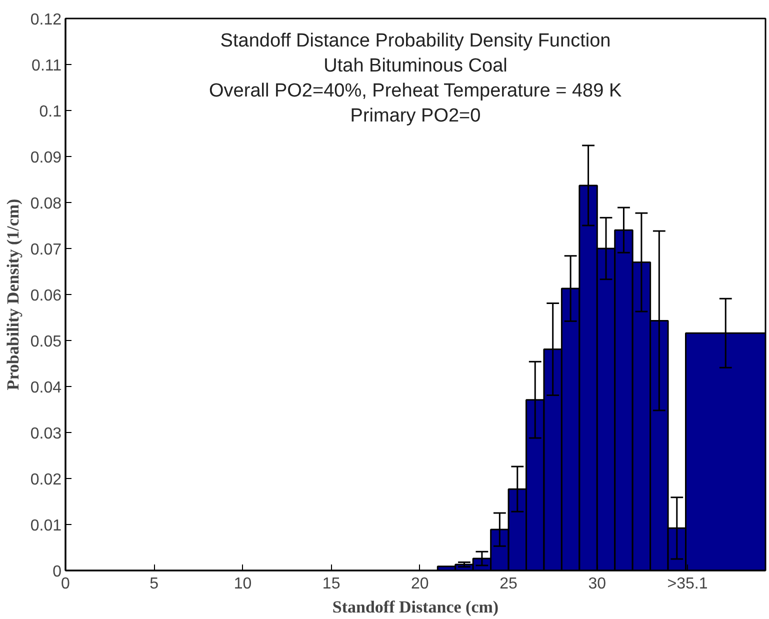 Image resolution: width=769 pixels, height=619 pixels. Describe the element at coordinates (331, 584) in the screenshot. I see `x-tick-label: 15` at that location.